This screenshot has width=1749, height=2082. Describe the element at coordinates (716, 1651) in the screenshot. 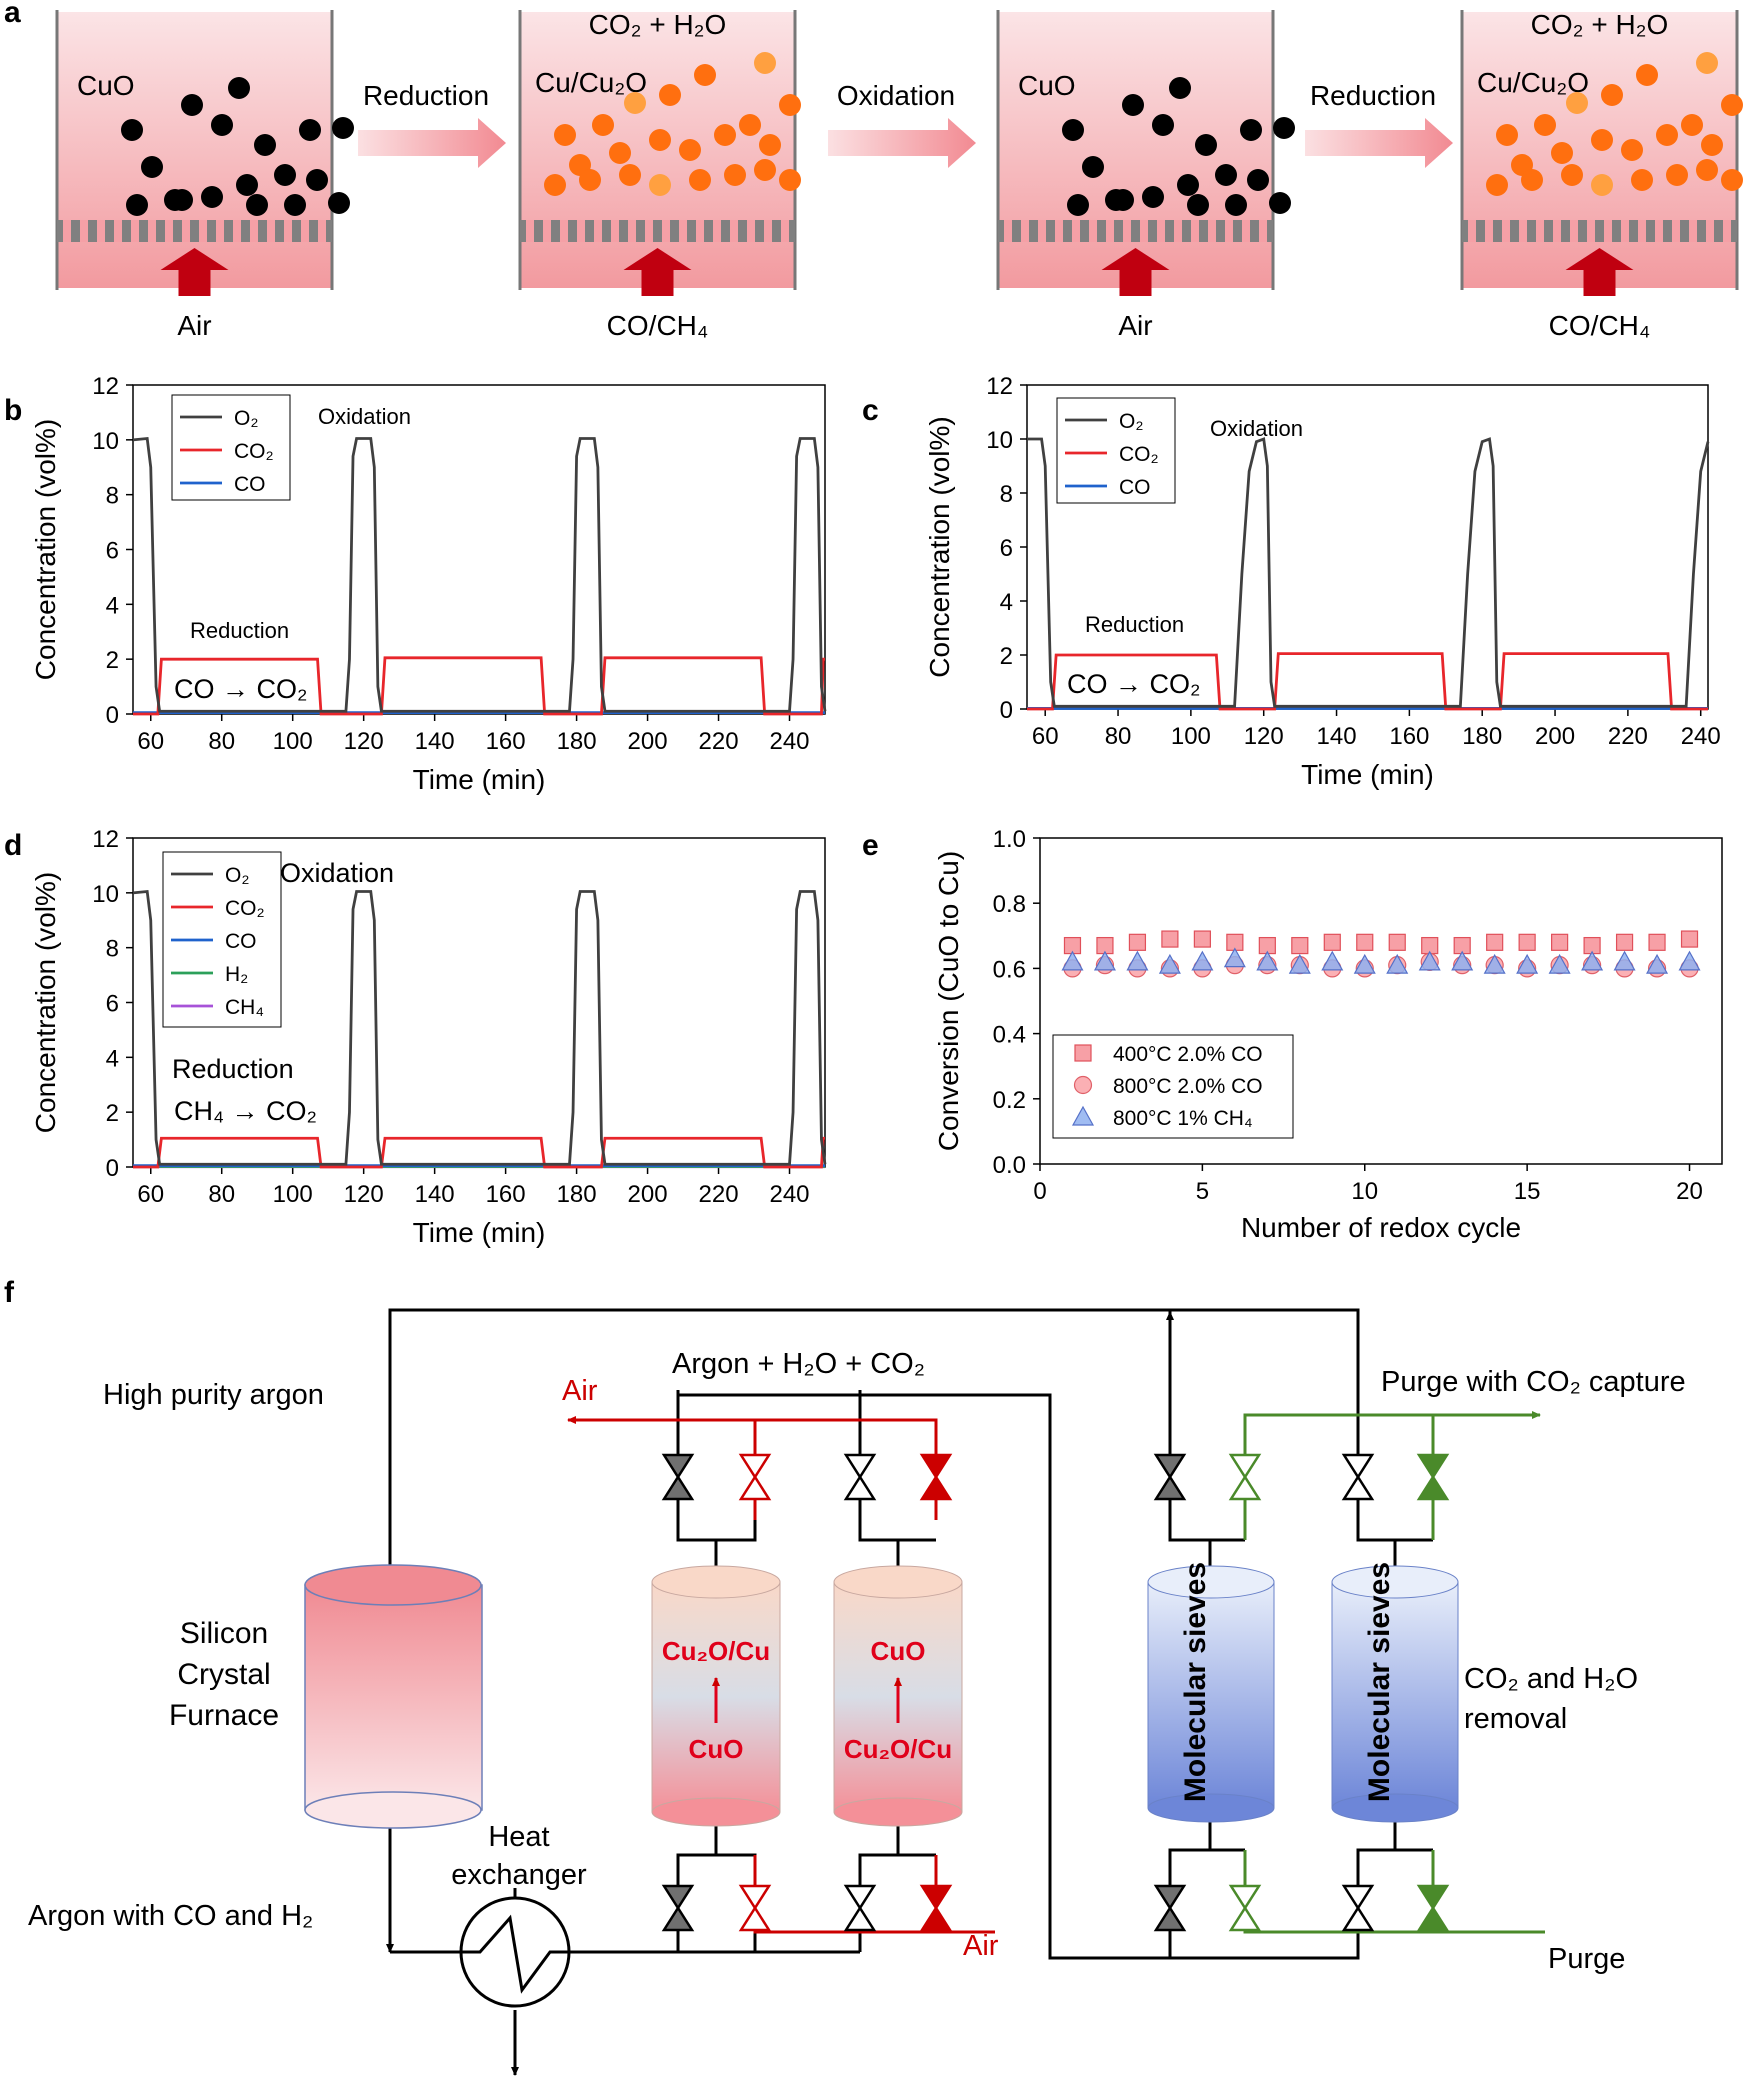

I see `reactor-1-top-label: Cu₂O/Cu` at that location.